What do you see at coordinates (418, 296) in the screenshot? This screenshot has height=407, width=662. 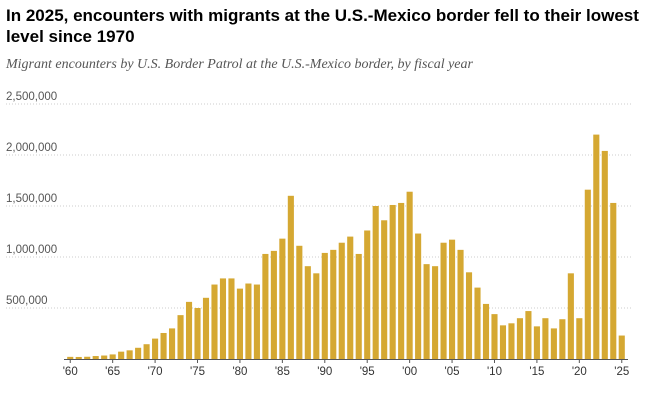 I see `bar-2001` at bounding box center [418, 296].